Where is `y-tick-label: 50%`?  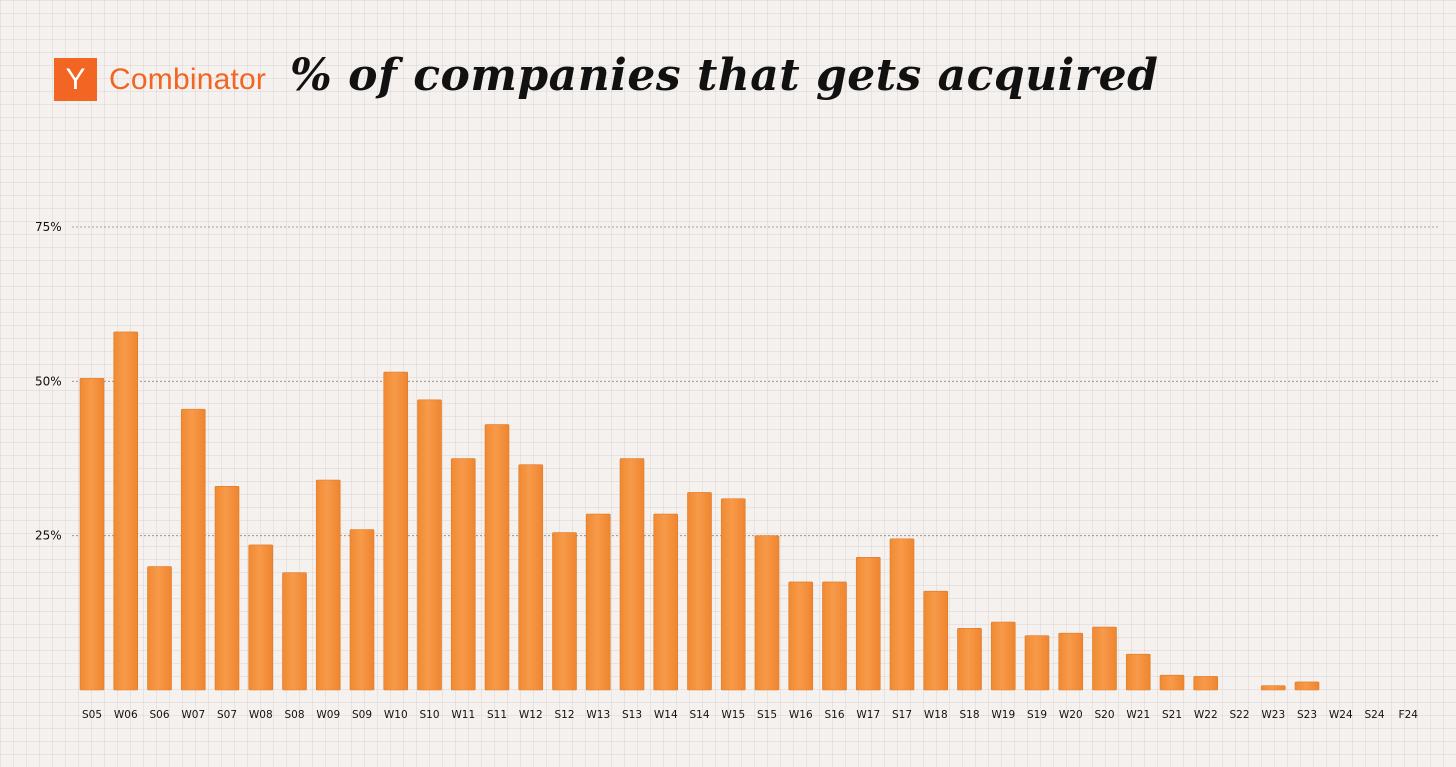
y-tick-label: 50% is located at coordinates (48, 381).